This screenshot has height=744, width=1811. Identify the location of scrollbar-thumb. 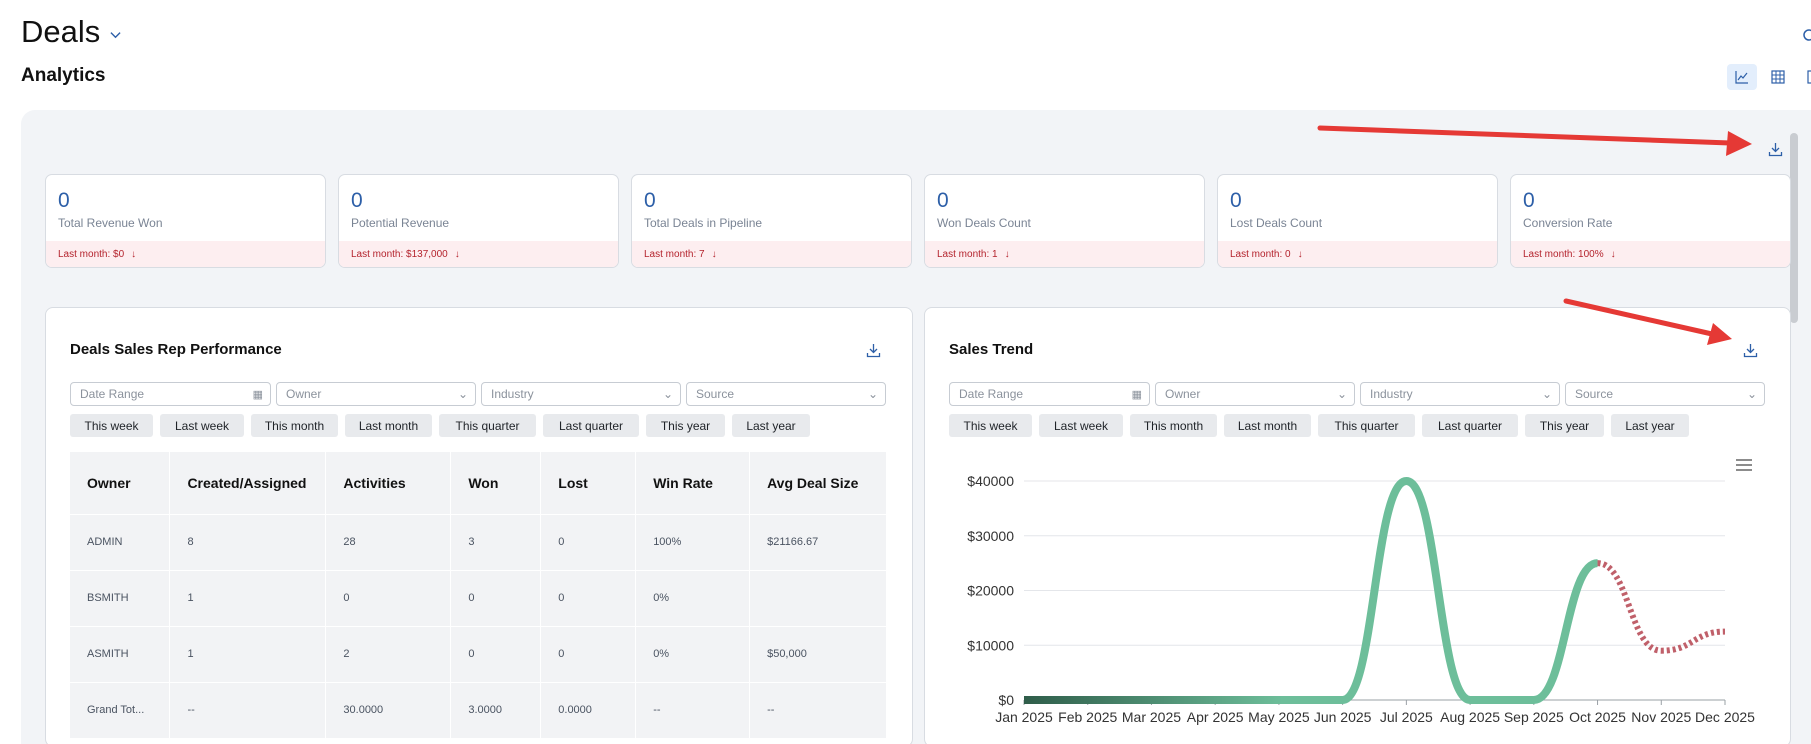
(1794, 228).